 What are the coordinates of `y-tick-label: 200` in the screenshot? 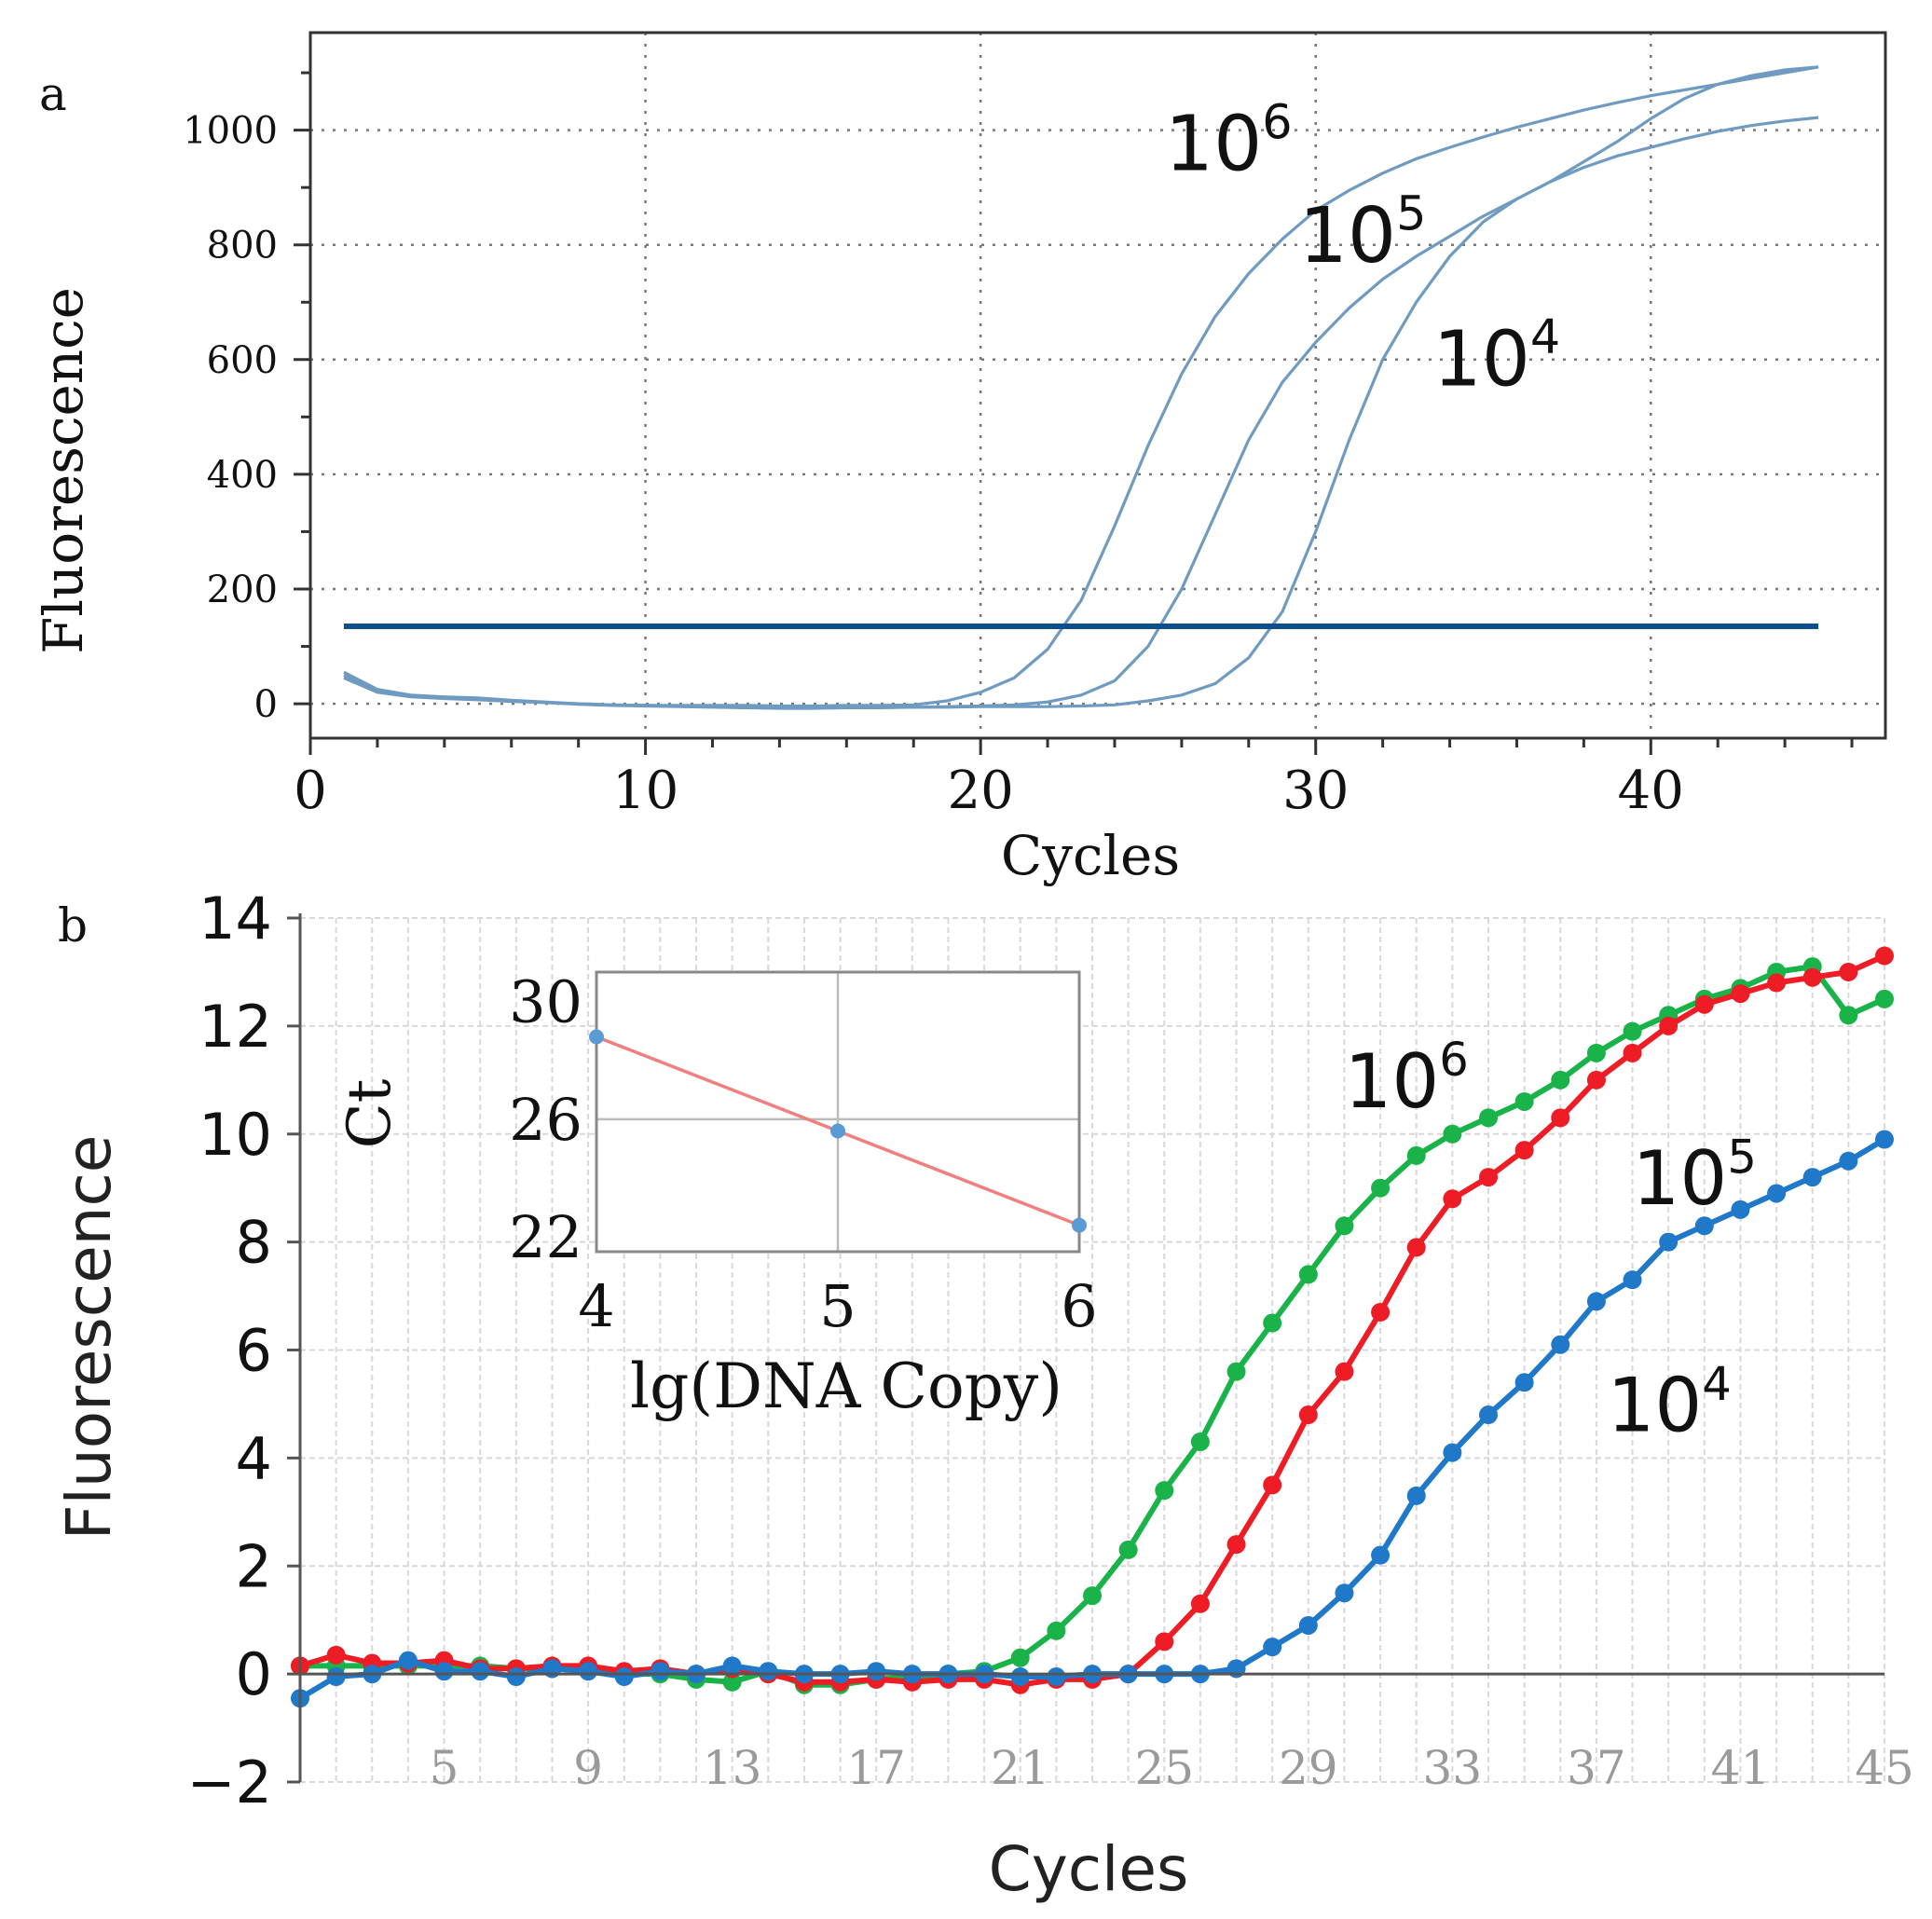 It's located at (242, 590).